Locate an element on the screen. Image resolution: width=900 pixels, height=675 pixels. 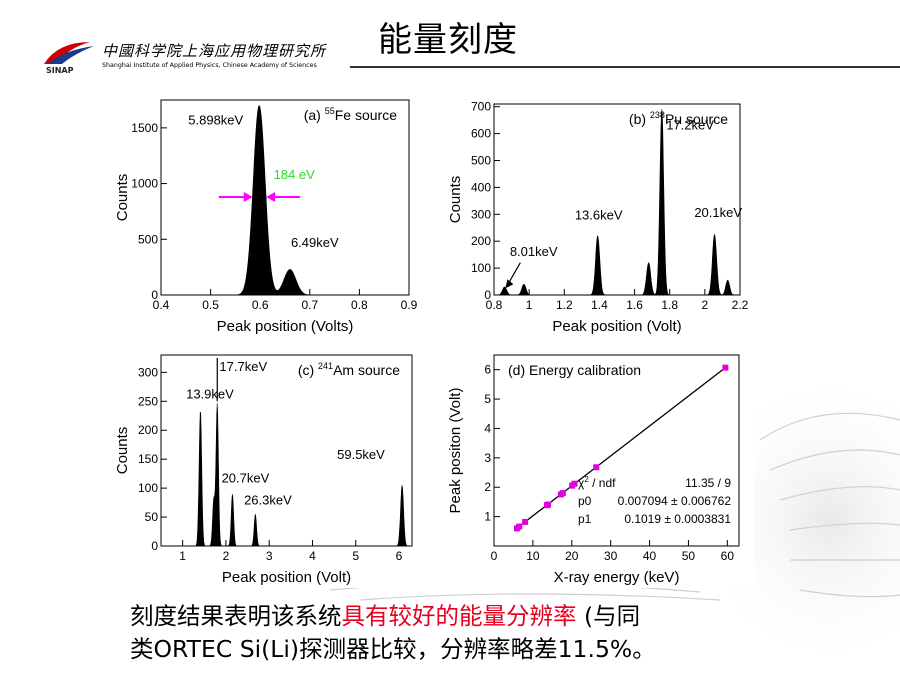
chi2-suffix: / ndf is located at coordinates (602, 483).